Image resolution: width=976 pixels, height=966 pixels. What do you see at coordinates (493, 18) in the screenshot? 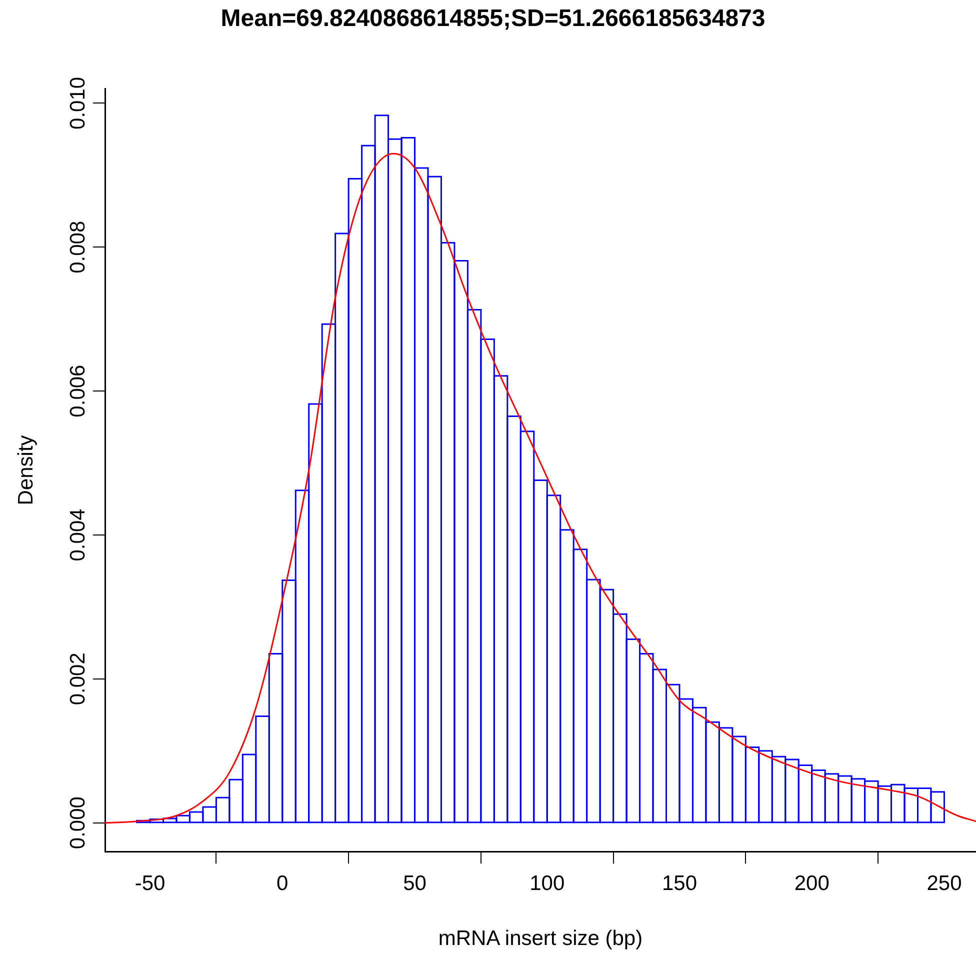
I see `chart-title: Mean=69.8240868614855;SD=51.2666185634873` at bounding box center [493, 18].